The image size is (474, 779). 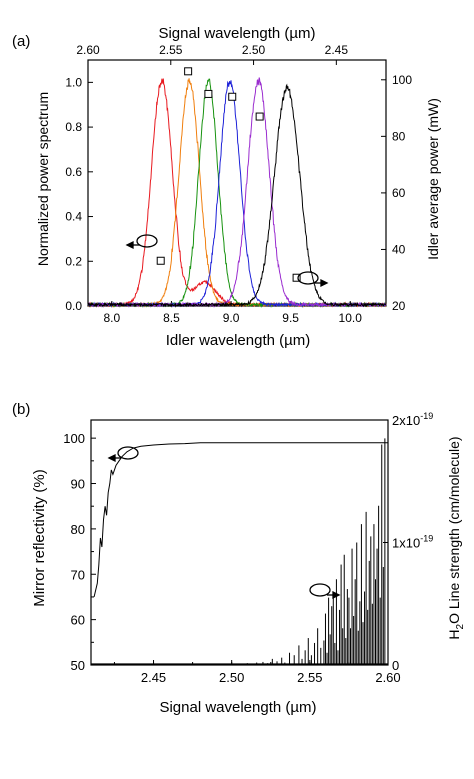 What do you see at coordinates (454, 530) in the screenshot?
I see `panel-b-right-ylabel-rest: O Line strength (cm/molecule)` at bounding box center [454, 530].